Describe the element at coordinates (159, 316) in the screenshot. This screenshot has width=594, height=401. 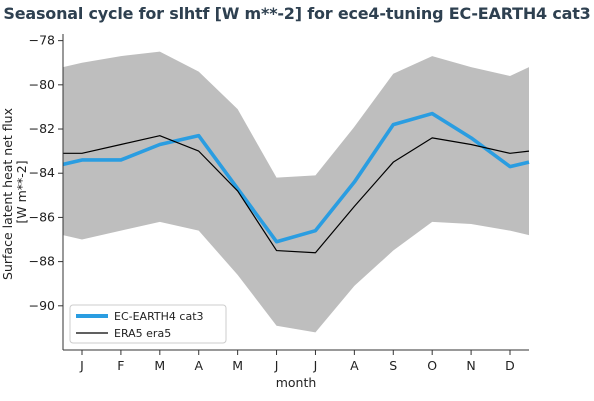
I see `legend-label-ec-earth4: EC-EARTH4 cat3` at that location.